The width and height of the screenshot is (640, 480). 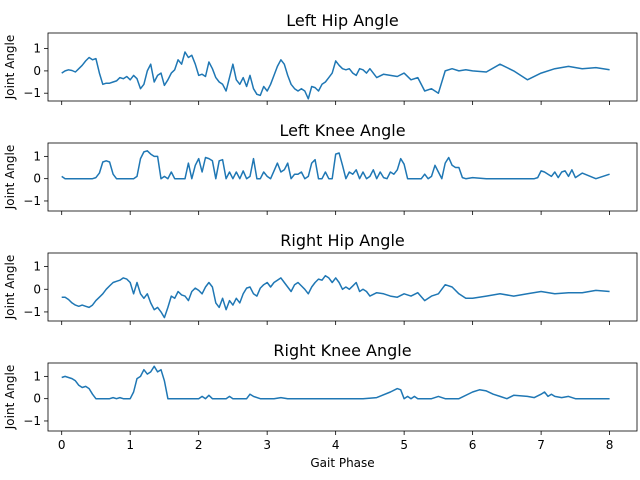 I want to click on x-tick-label: 2, so click(x=199, y=445).